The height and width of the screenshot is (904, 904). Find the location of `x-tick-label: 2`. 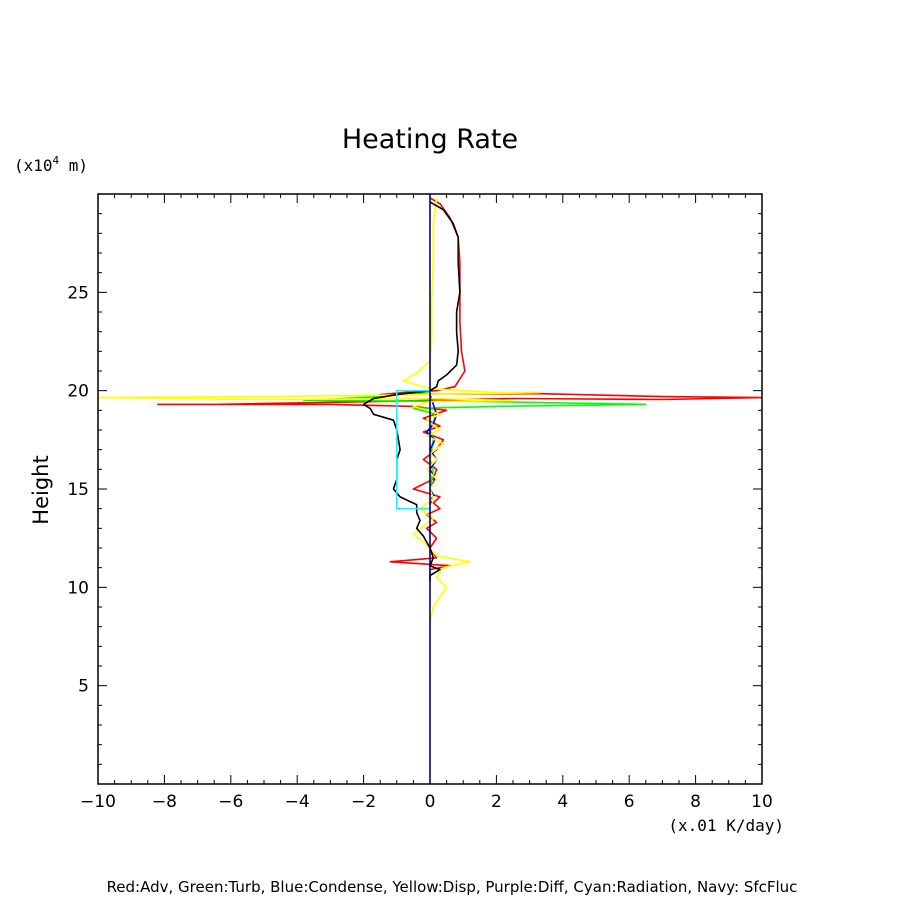

x-tick-label: 2 is located at coordinates (496, 802).